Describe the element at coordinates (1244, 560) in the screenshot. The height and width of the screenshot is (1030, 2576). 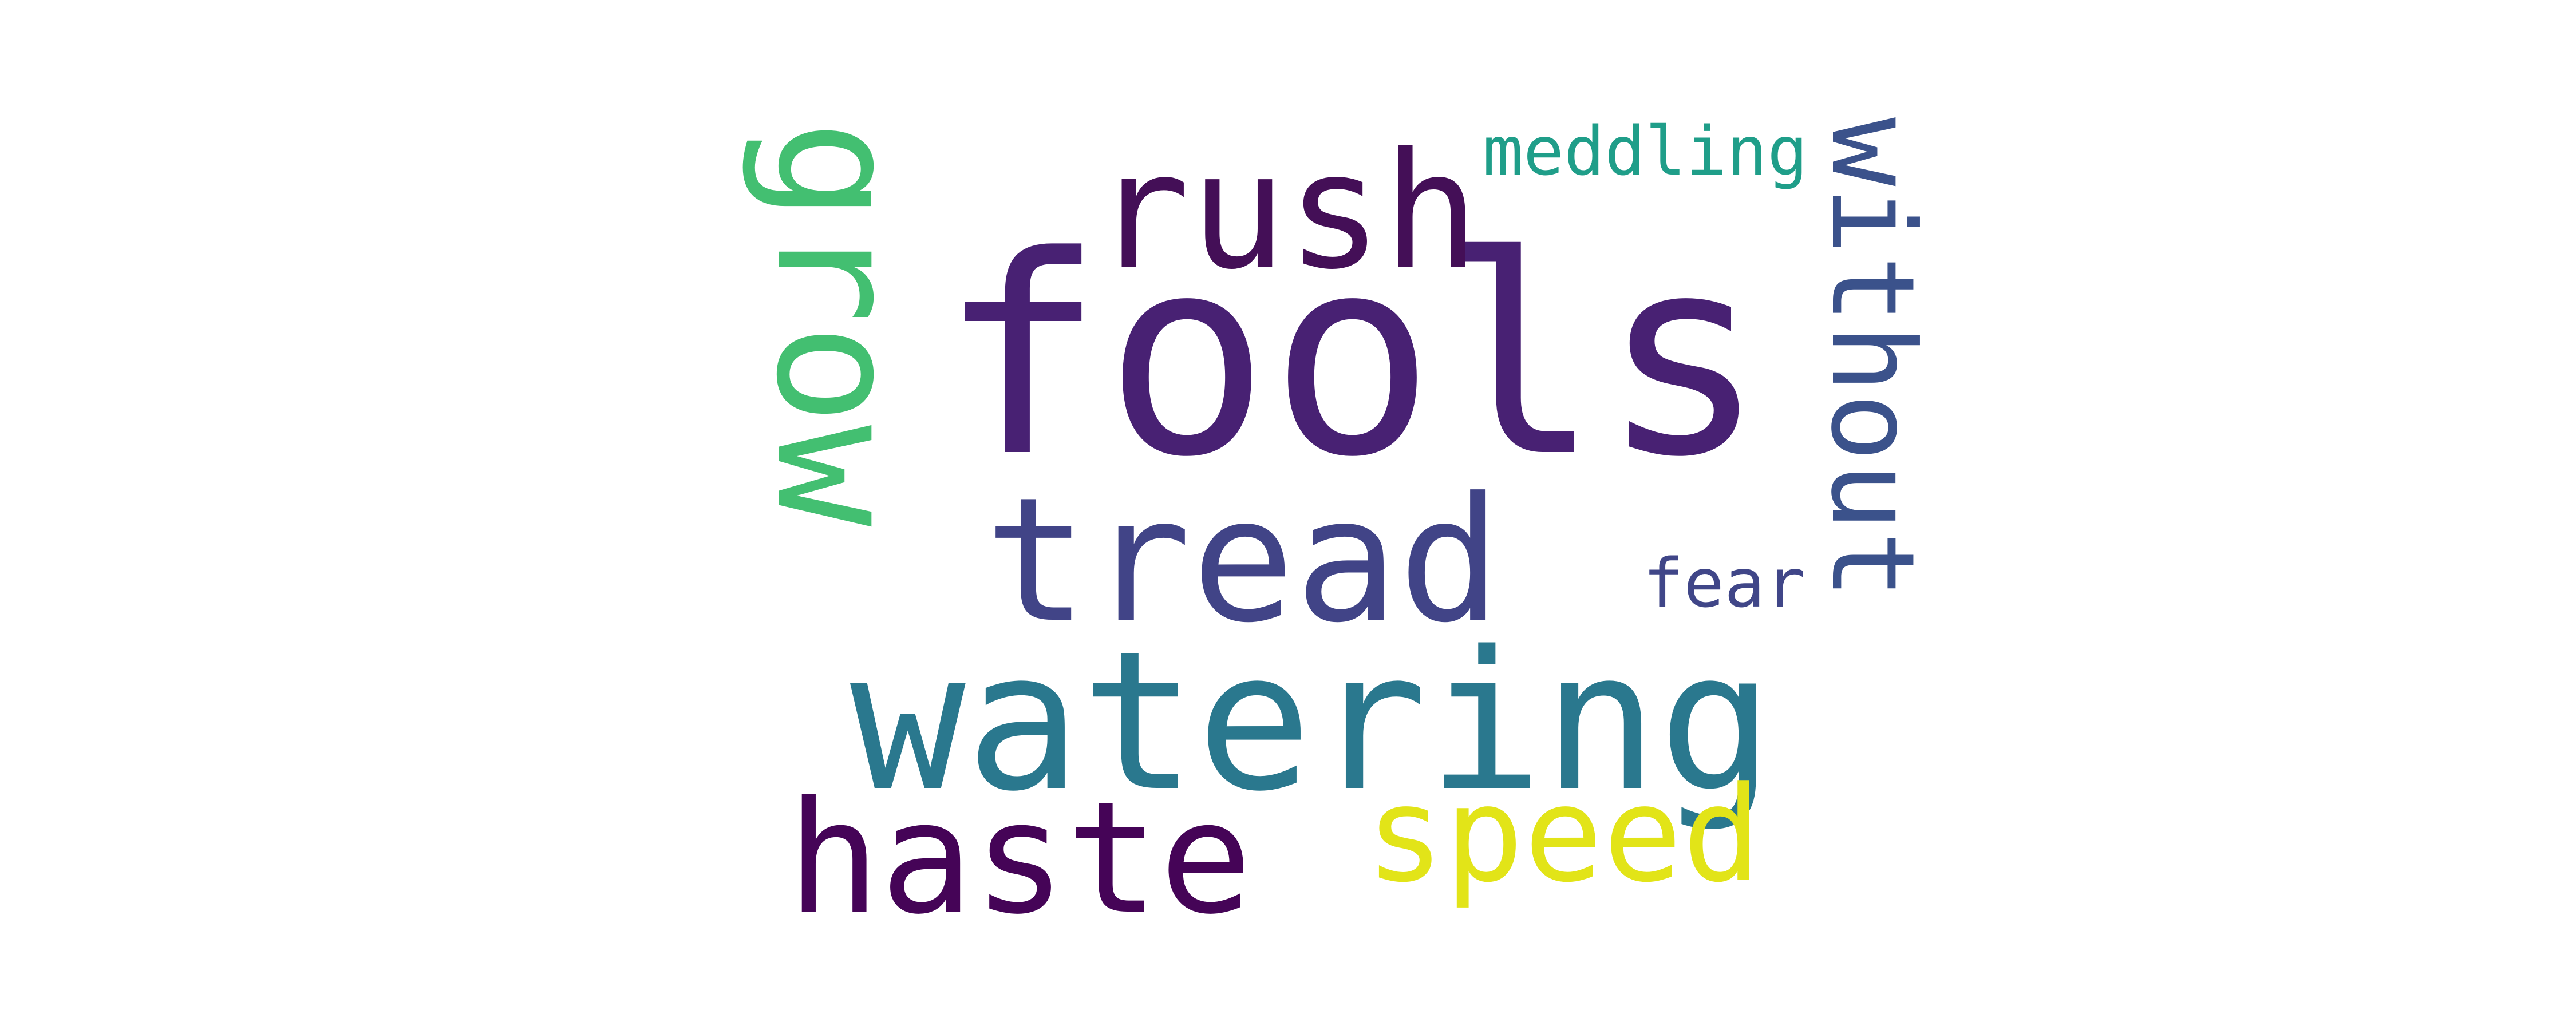
I see `word-tread: tread` at that location.